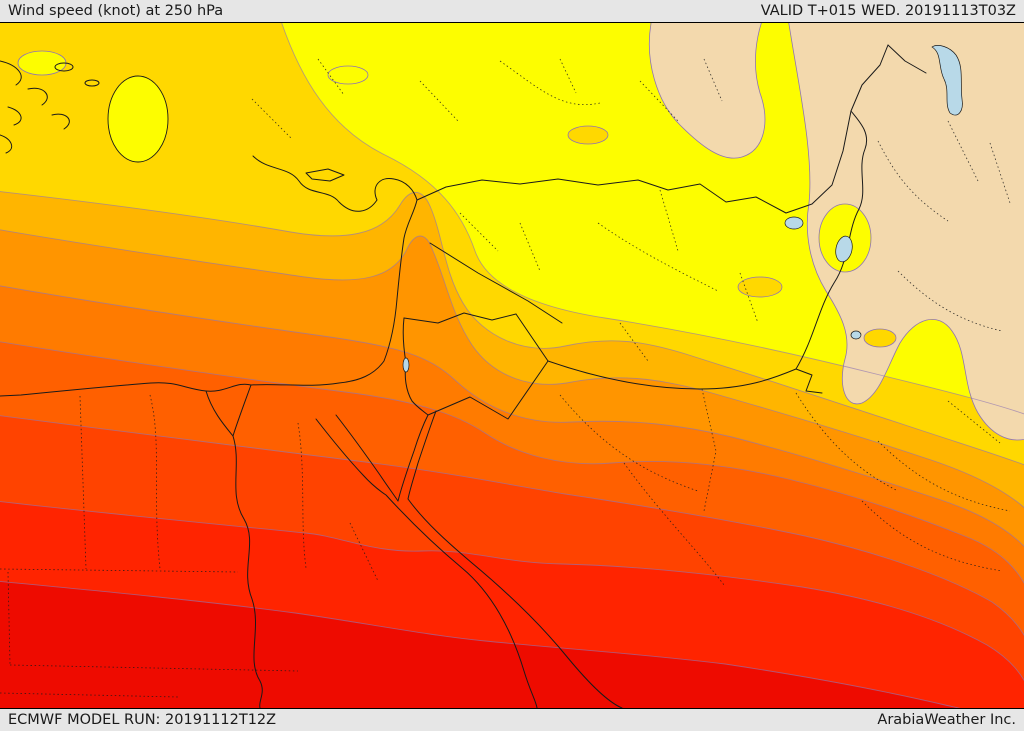 Image resolution: width=1024 pixels, height=731 pixels. Describe the element at coordinates (907, 59) in the screenshot. I see `caucasus-border` at that location.